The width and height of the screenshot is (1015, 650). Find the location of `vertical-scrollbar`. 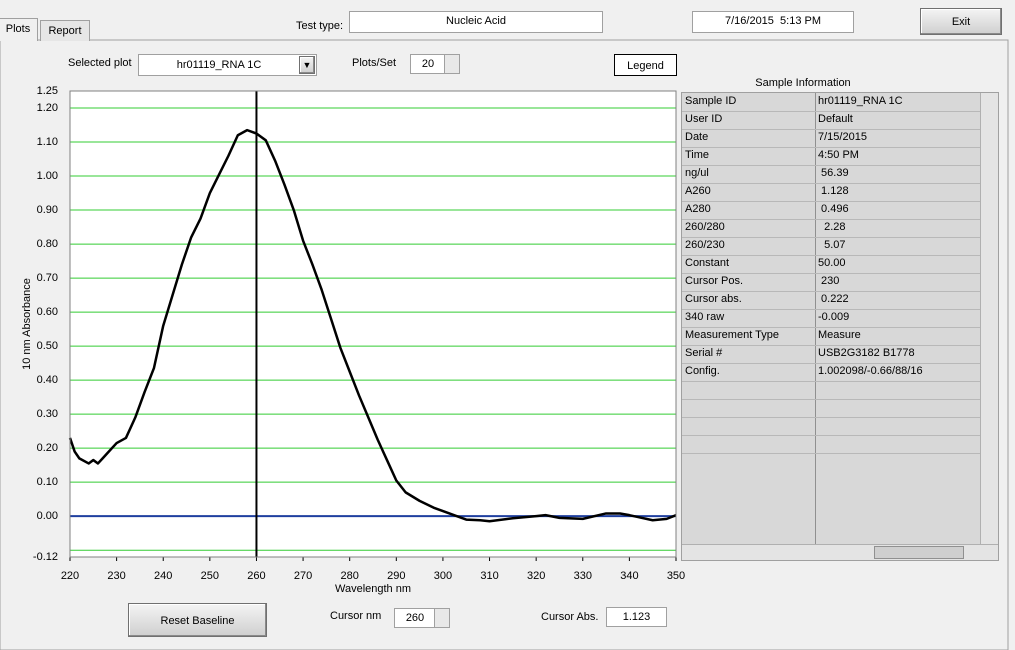

vertical-scrollbar is located at coordinates (989, 318).